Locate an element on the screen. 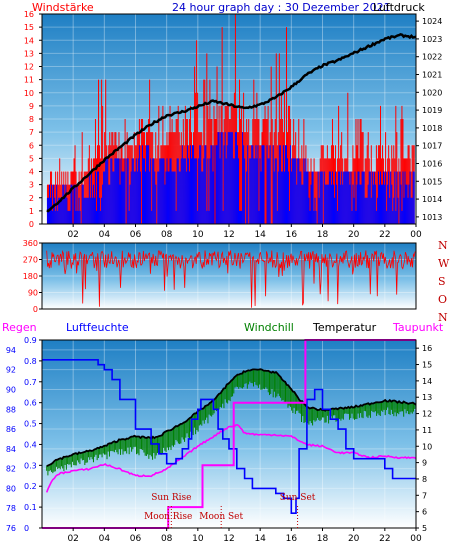 The image size is (462, 550). humidity-y-tick-label: 94 is located at coordinates (11, 350).